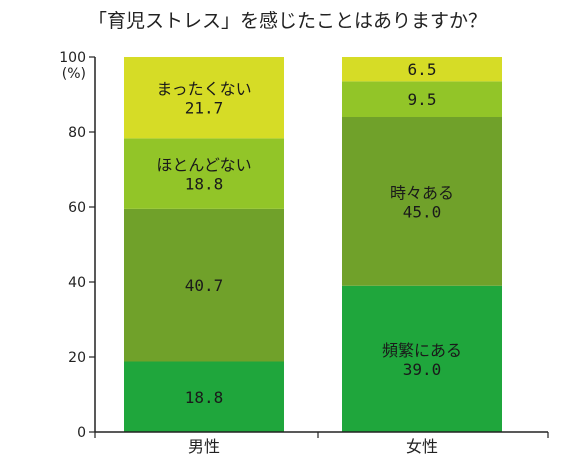 The image size is (575, 463). I want to click on segment-value-1-3: 6.5, so click(422, 69).